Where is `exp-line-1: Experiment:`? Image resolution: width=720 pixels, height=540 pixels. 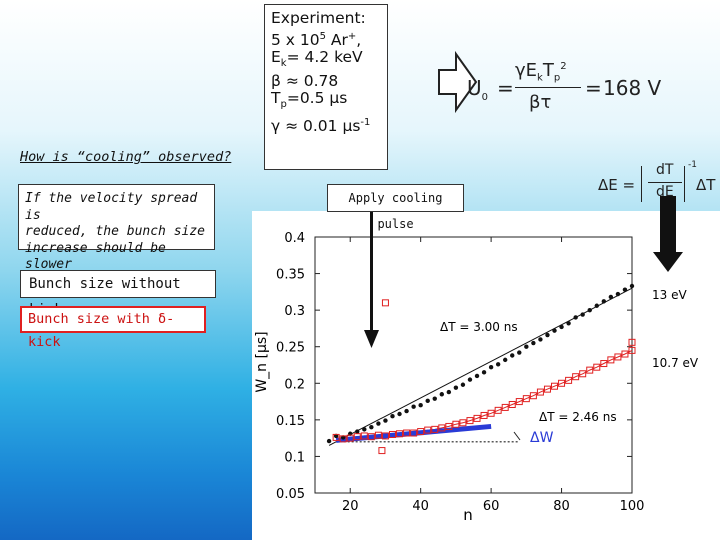
exp-line-1: Experiment: is located at coordinates (318, 18).